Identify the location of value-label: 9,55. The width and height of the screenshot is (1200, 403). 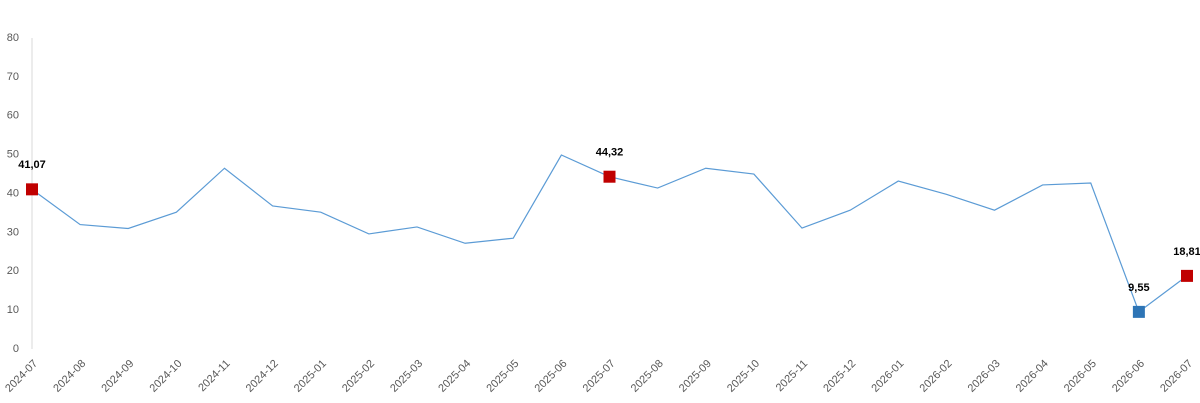
(1138, 288).